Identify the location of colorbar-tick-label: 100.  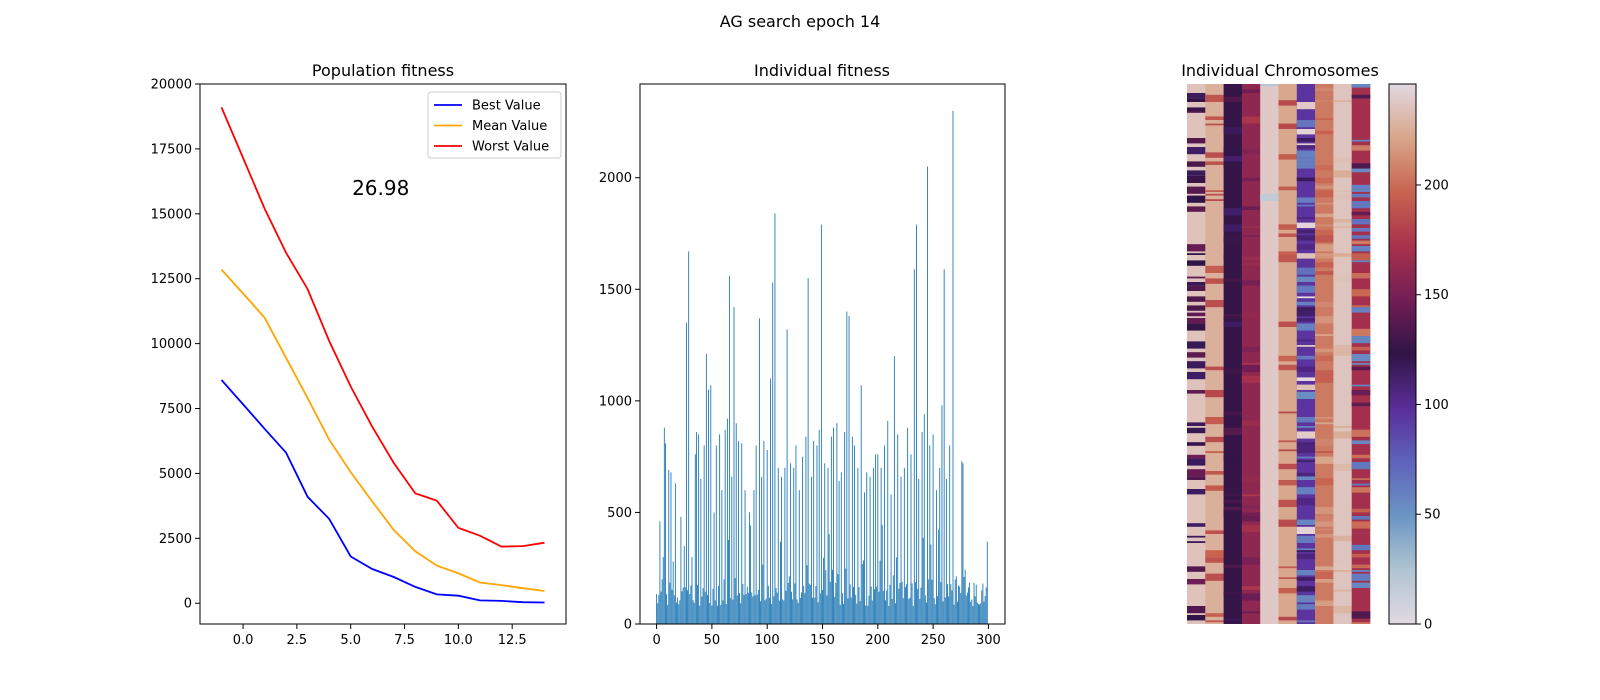
(1436, 405).